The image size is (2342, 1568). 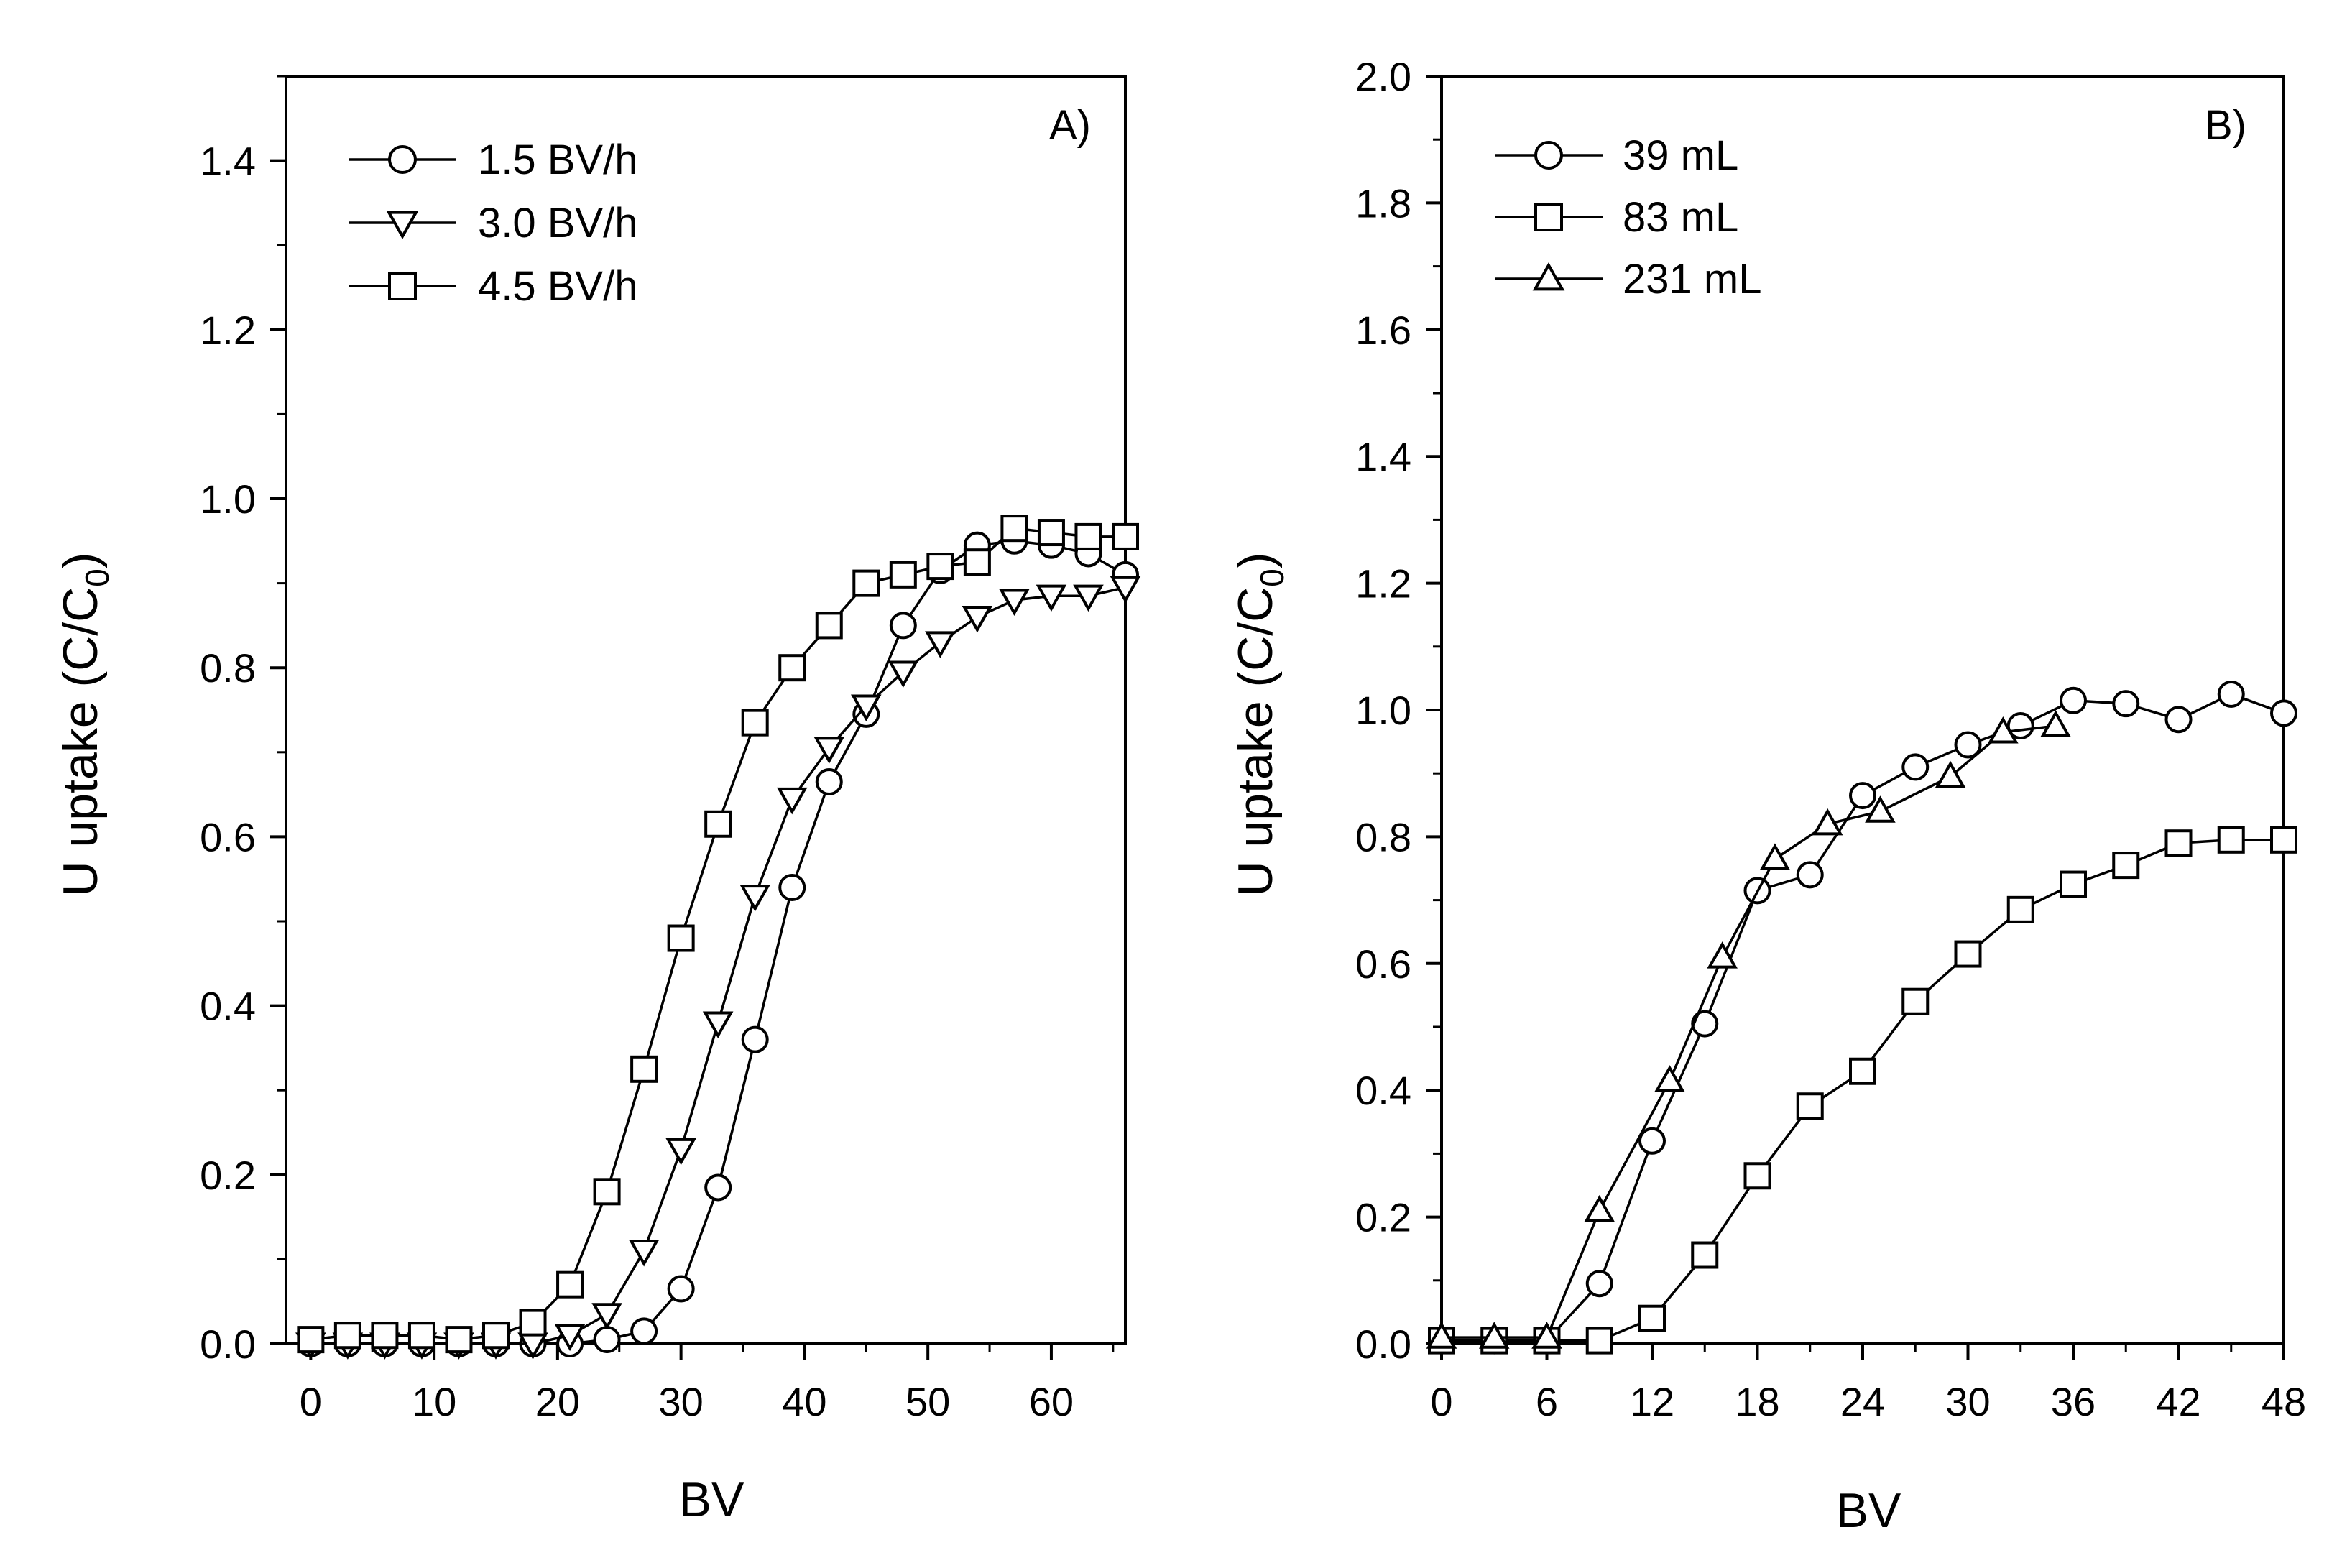 What do you see at coordinates (311, 1401) in the screenshot?
I see `x-tick-label: 0` at bounding box center [311, 1401].